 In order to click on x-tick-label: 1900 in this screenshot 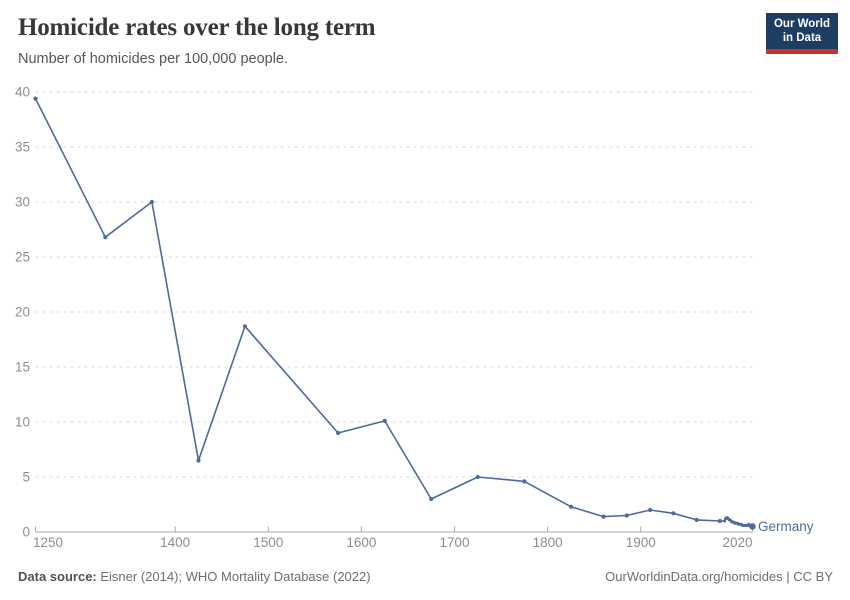, I will do `click(641, 542)`.